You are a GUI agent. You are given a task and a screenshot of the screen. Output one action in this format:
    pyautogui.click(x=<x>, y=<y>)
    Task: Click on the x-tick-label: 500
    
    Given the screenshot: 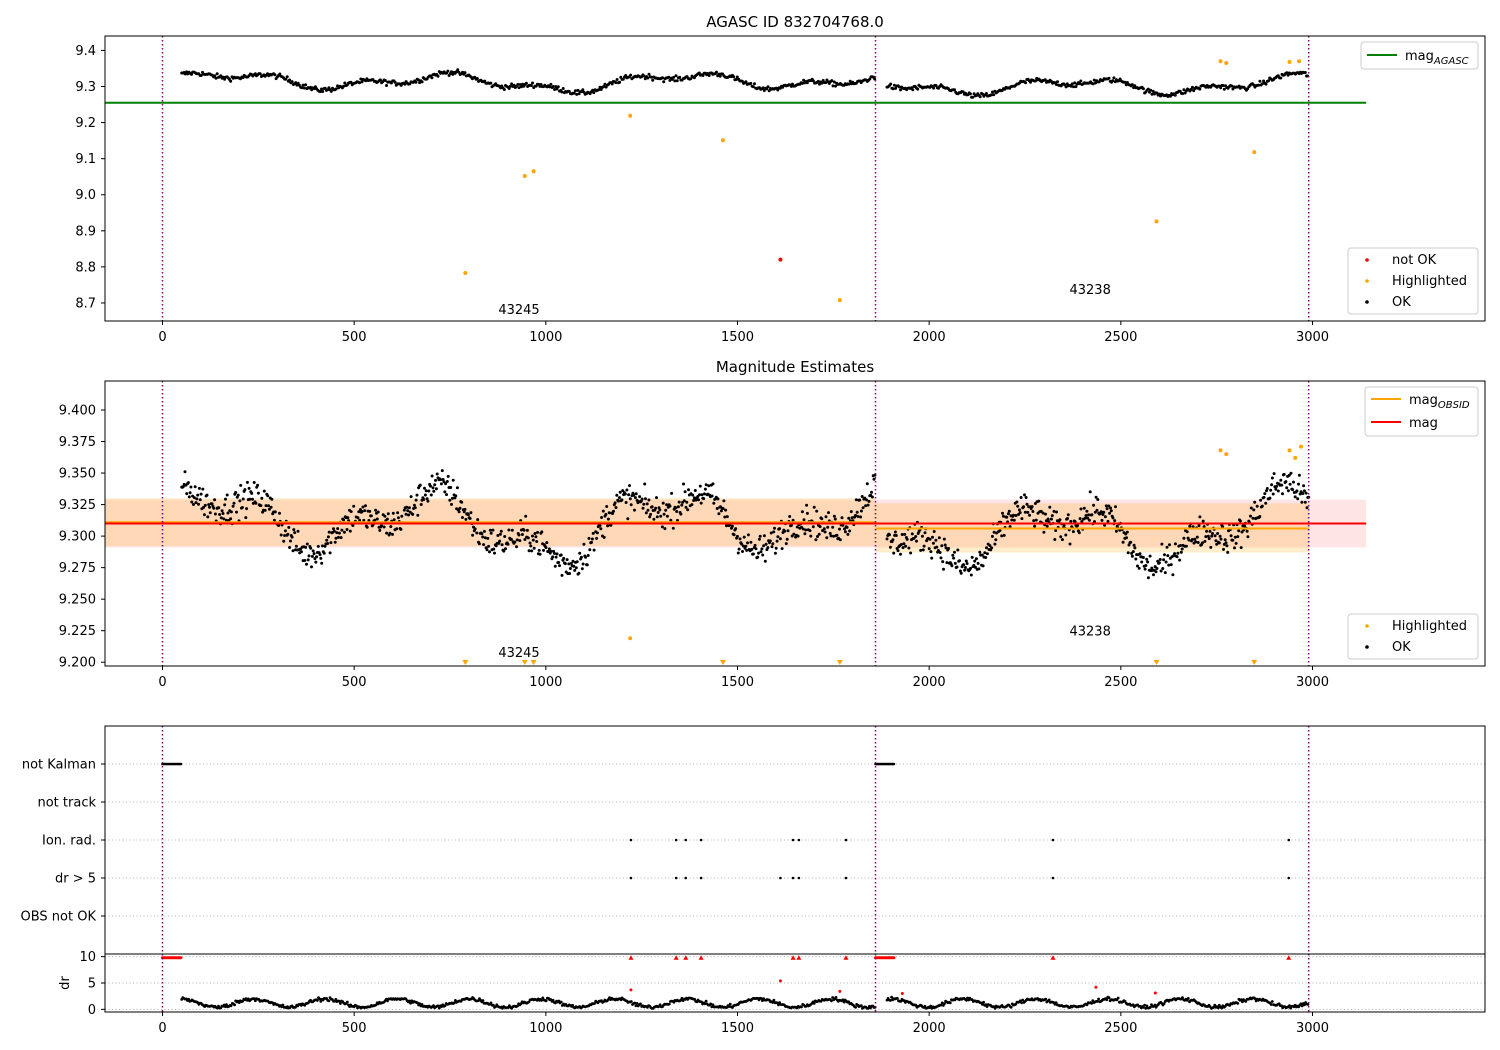 What is the action you would take?
    pyautogui.click(x=354, y=682)
    